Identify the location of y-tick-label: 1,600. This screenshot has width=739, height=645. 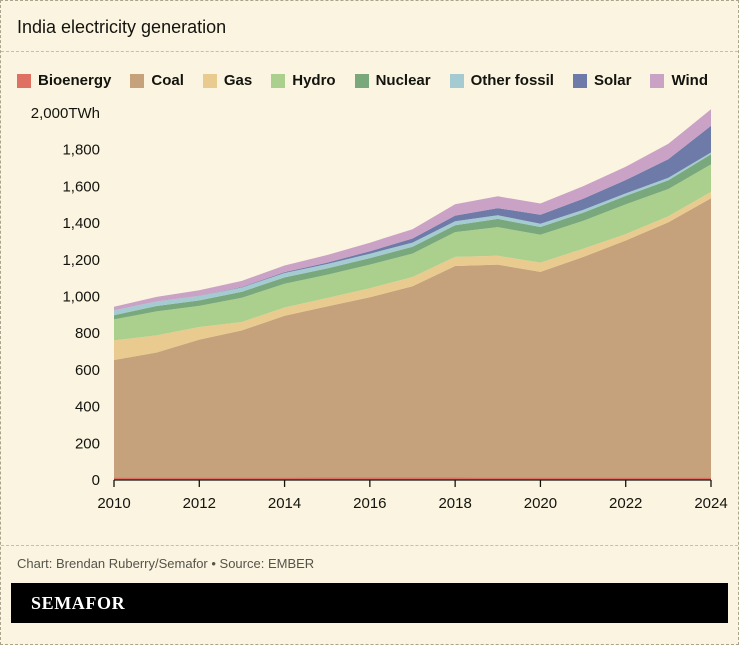
(81, 186).